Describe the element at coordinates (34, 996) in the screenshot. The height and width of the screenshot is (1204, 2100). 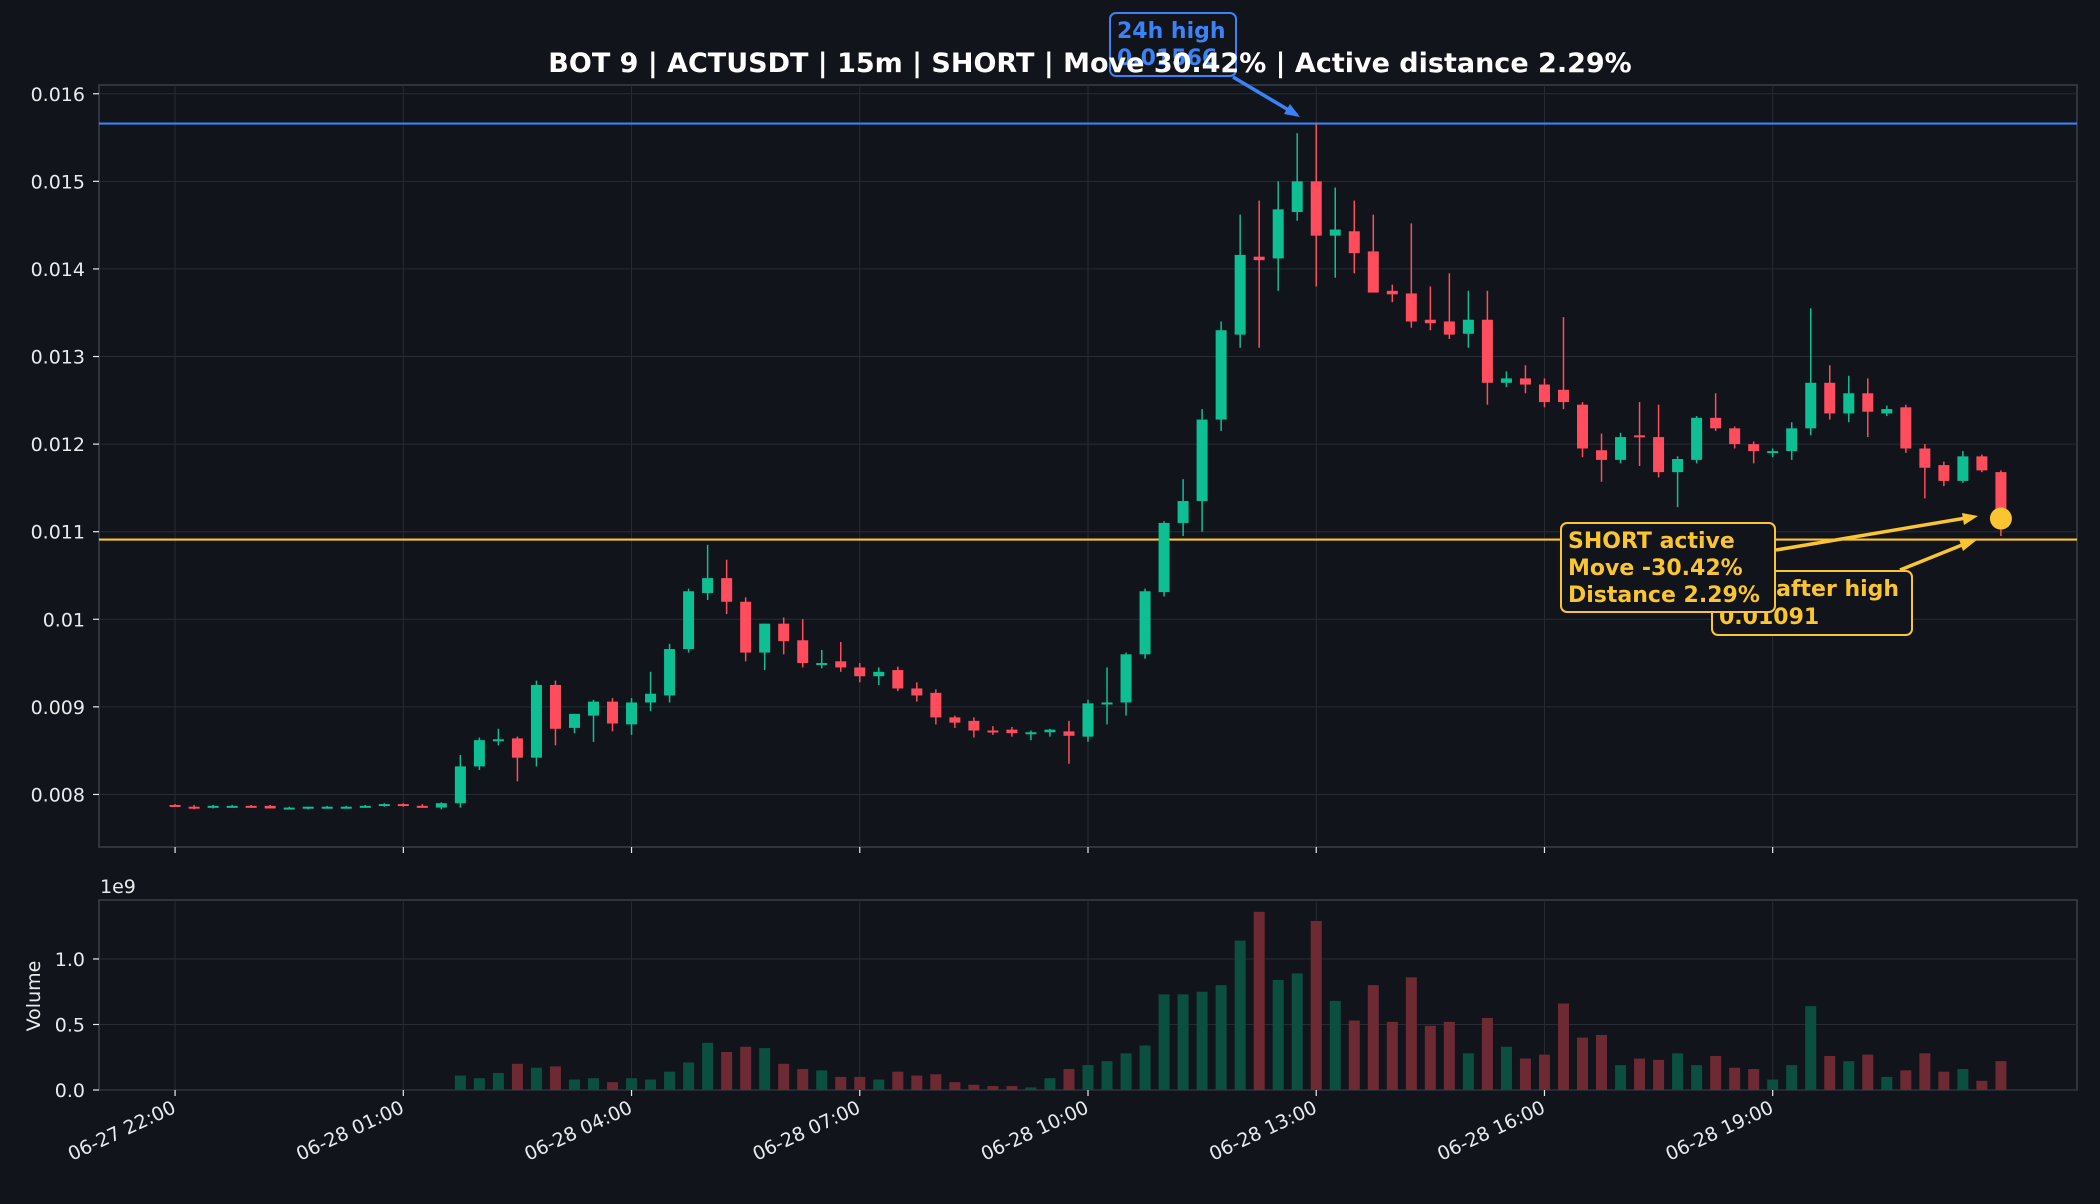
I see `volume-axis-label: Volume` at that location.